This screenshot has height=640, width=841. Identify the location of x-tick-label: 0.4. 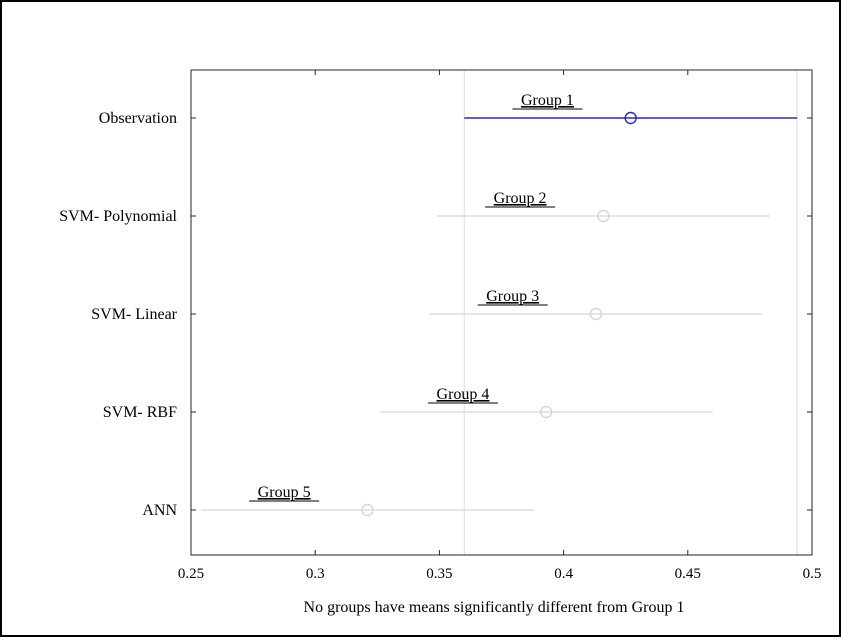
(563, 574).